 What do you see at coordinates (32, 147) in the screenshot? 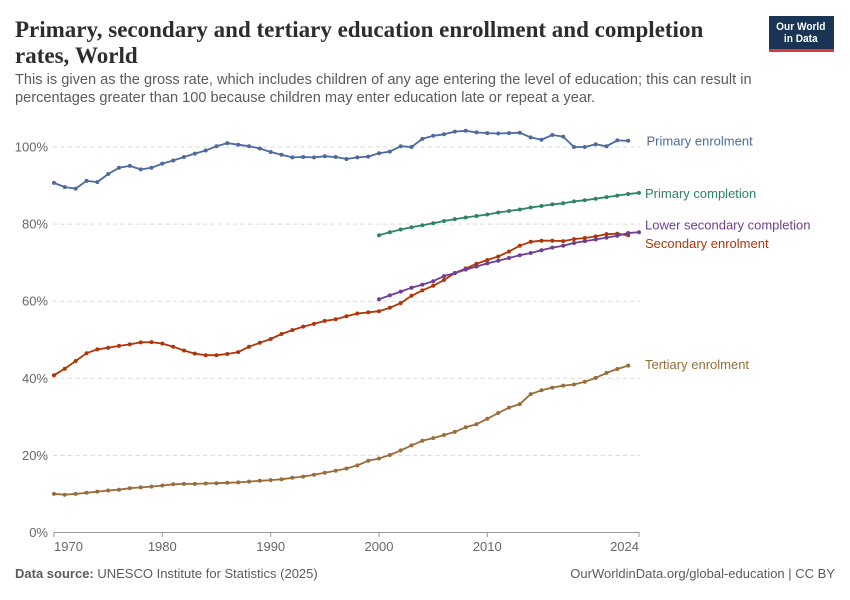
I see `svg-text: 100%` at bounding box center [32, 147].